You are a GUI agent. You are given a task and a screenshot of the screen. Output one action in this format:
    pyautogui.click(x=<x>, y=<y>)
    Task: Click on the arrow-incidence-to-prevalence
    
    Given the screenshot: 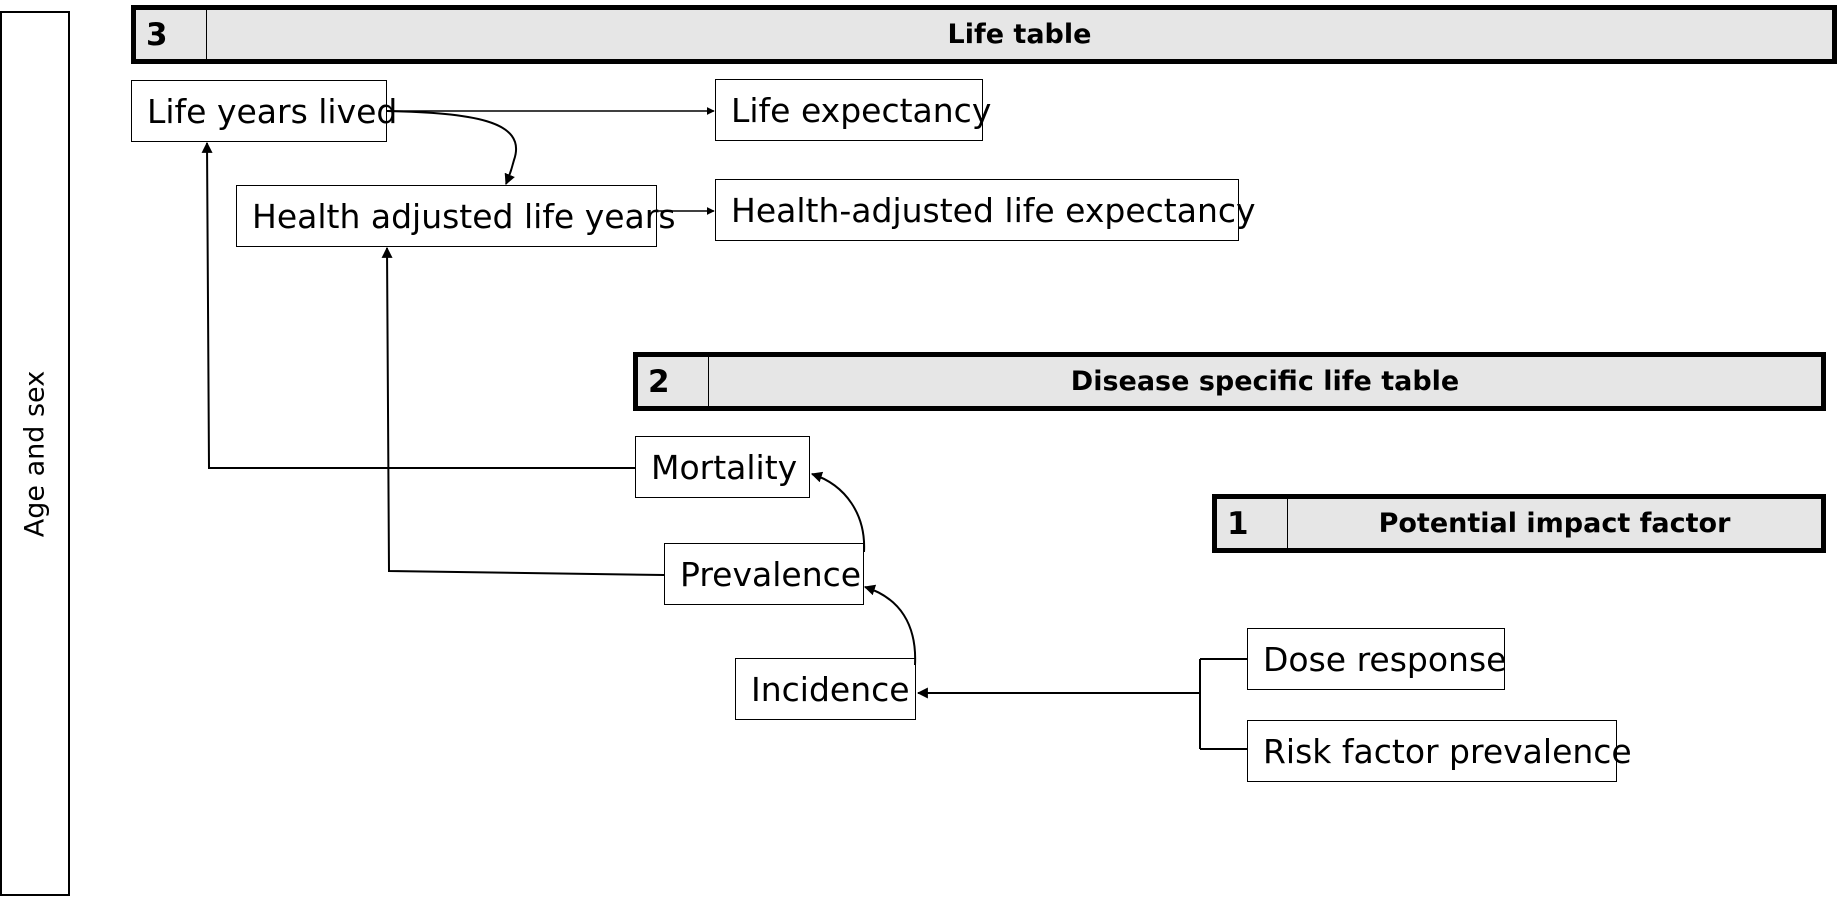 What is the action you would take?
    pyautogui.click(x=890, y=625)
    